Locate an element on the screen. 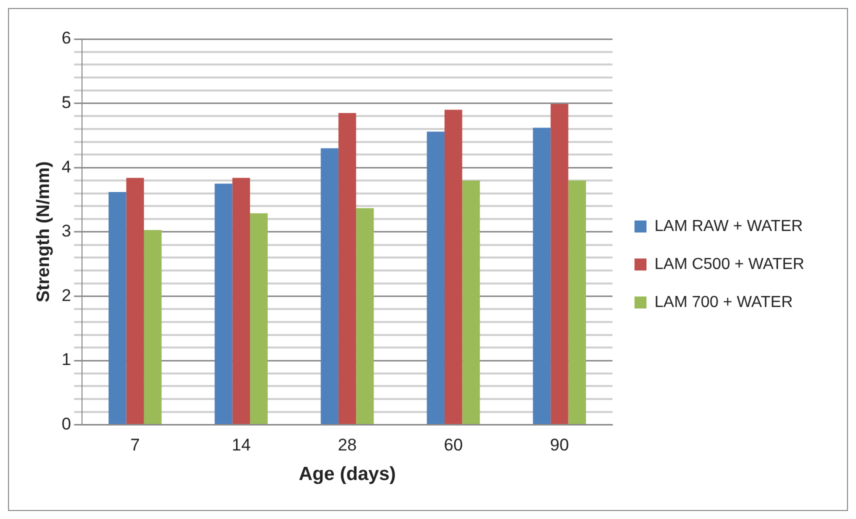  x-tick-label: 90 is located at coordinates (559, 445).